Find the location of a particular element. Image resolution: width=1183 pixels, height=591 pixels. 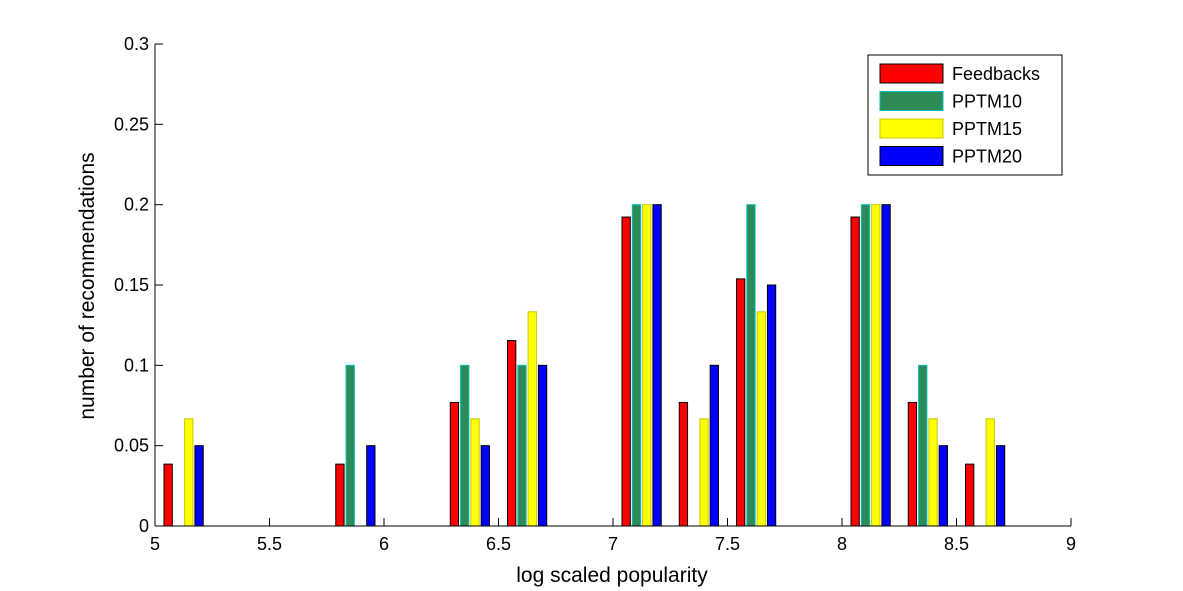

legend: Feedbacks PPTM10 PPTM15 PPTM20 is located at coordinates (965, 115).